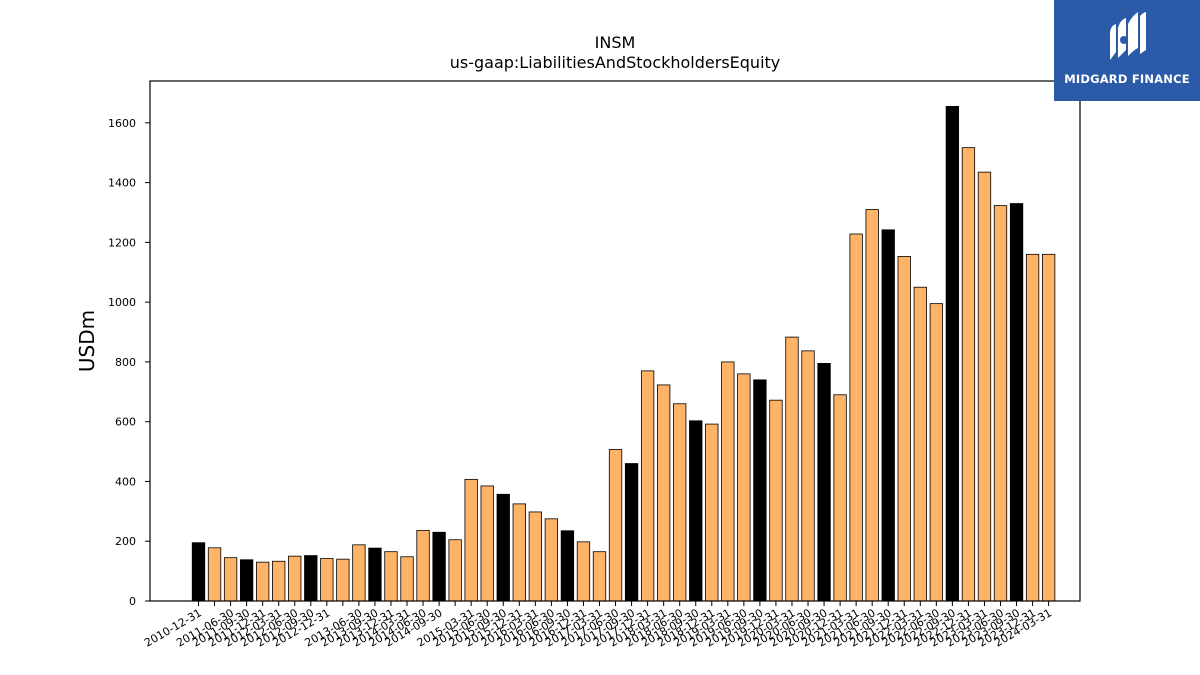  What do you see at coordinates (125, 481) in the screenshot?
I see `y-tick-label: 400` at bounding box center [125, 481].